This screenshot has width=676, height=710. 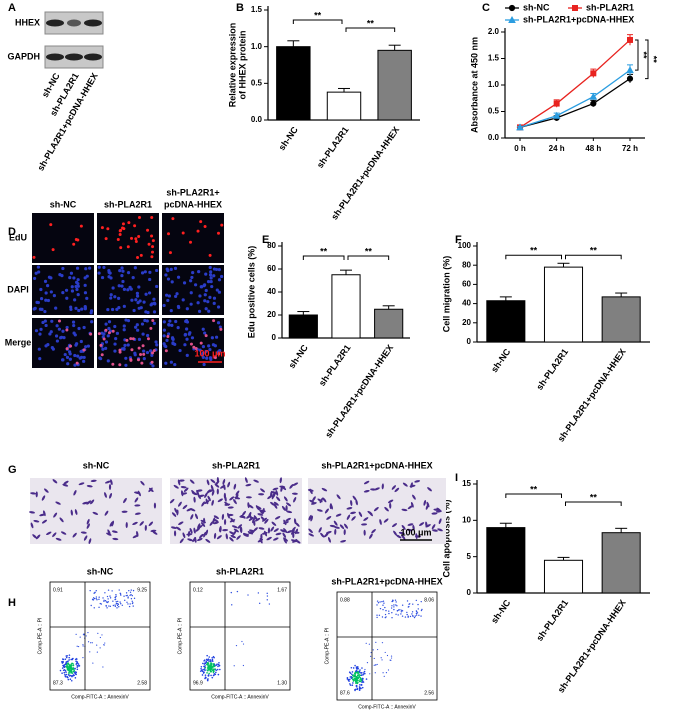 What do you see at coordinates (552, 620) in the screenshot?
I see `x-tick-label: sh-PLA2R1` at bounding box center [552, 620].